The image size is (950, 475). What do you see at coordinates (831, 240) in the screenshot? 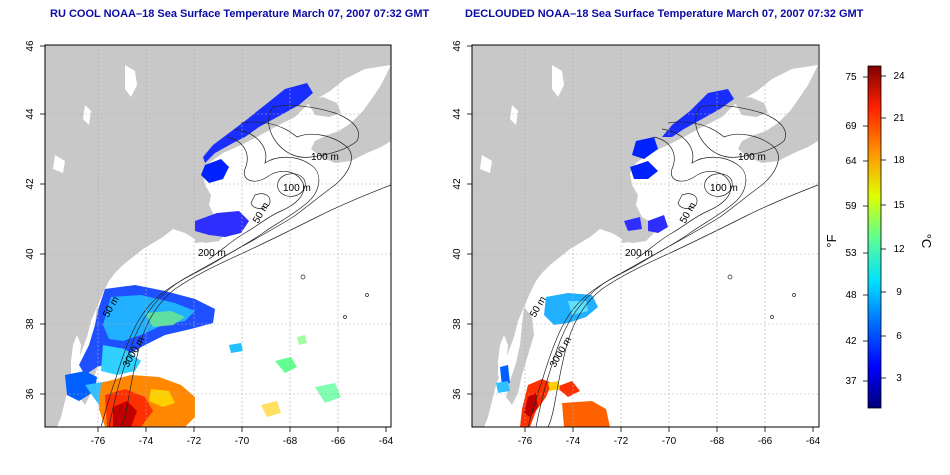
I see `fahrenheit-label: °F` at bounding box center [831, 240].